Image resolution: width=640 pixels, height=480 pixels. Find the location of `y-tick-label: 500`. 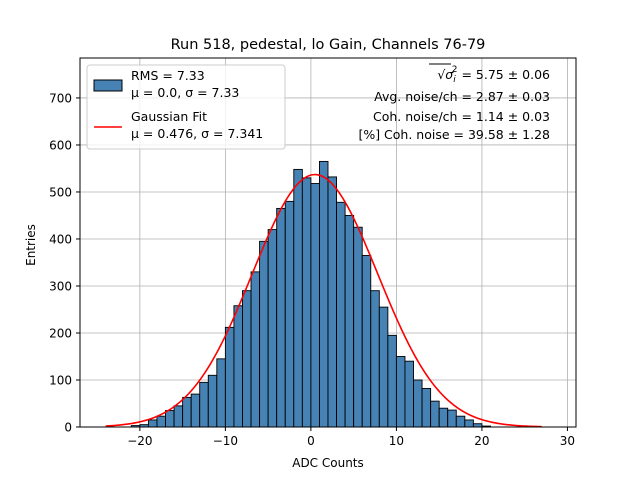

y-tick-label: 500 is located at coordinates (60, 192).